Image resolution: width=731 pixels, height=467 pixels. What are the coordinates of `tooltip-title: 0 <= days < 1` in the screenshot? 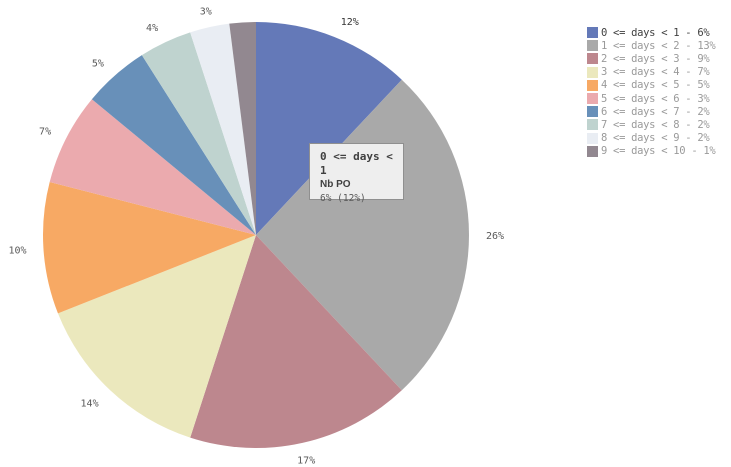 It's located at (356, 163).